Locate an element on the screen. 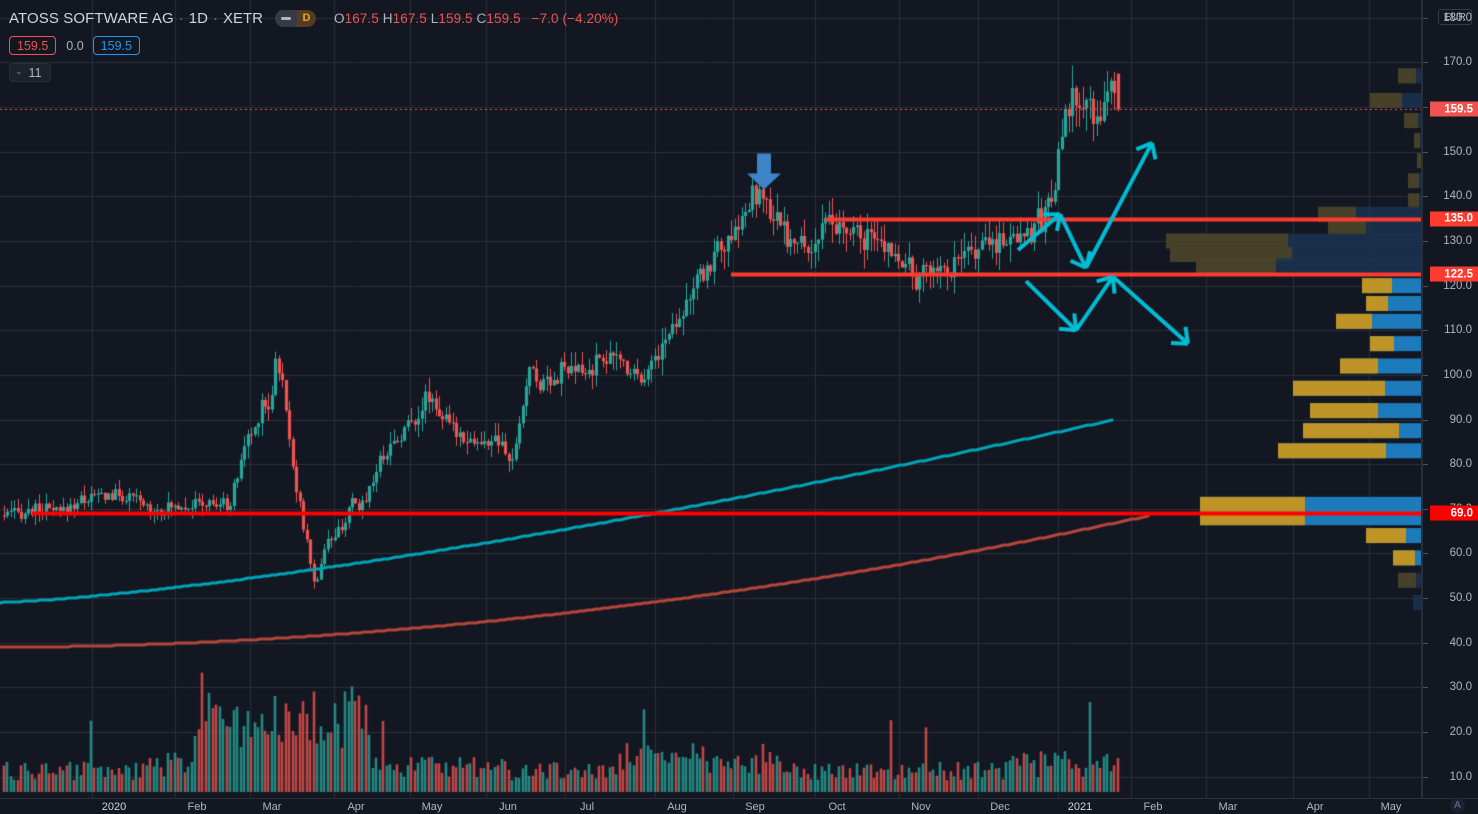  collapsed-indicators-button: ⌄ 11 is located at coordinates (30, 72).